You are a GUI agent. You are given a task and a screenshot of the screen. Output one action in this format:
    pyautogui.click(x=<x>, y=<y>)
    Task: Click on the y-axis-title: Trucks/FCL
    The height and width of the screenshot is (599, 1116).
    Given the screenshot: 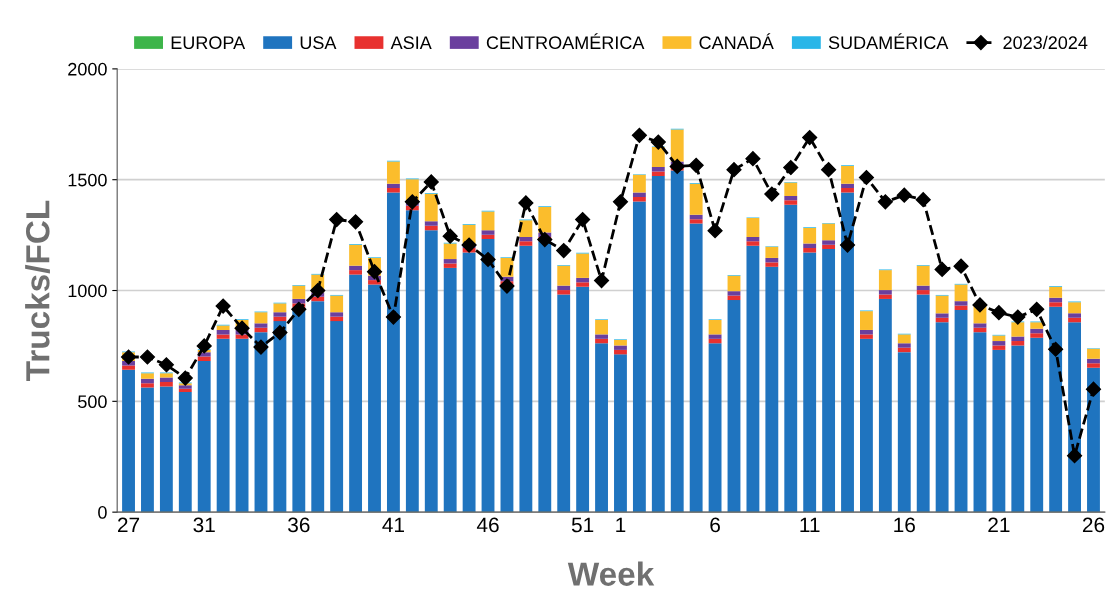 What is the action you would take?
    pyautogui.click(x=37, y=290)
    